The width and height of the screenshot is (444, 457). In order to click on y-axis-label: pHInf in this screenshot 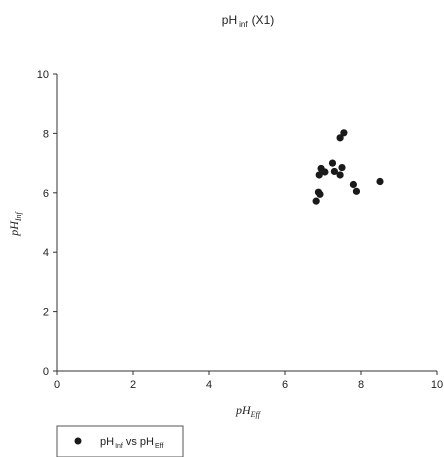, I will do `click(15, 223)`.